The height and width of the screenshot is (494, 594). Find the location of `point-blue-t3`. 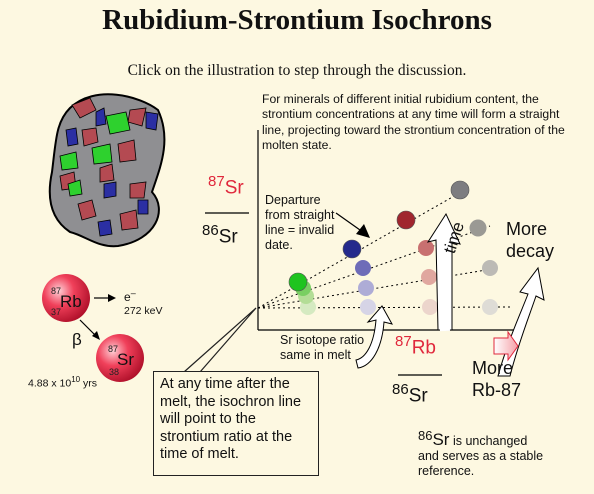

point-blue-t3 is located at coordinates (352, 249).